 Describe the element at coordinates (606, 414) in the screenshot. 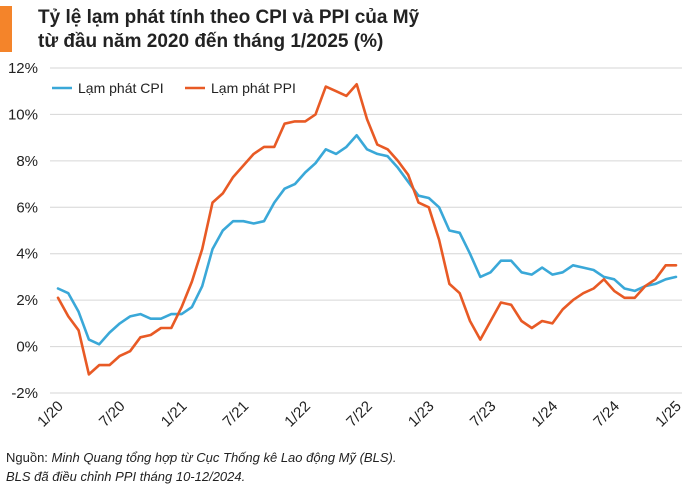

I see `x-tick-label: 7/24` at that location.